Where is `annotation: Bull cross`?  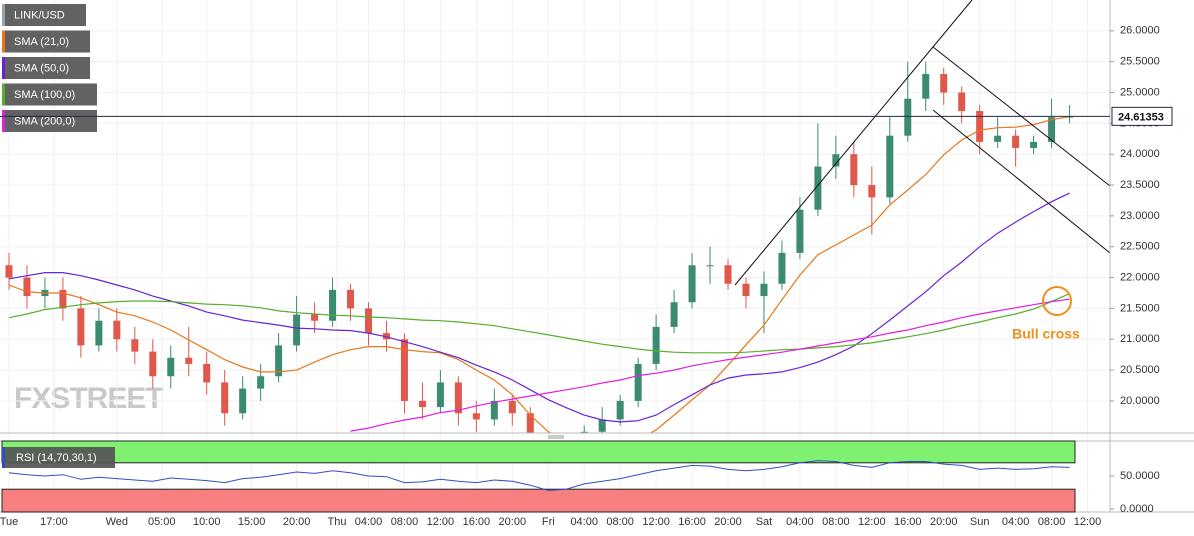 annotation: Bull cross is located at coordinates (1046, 334).